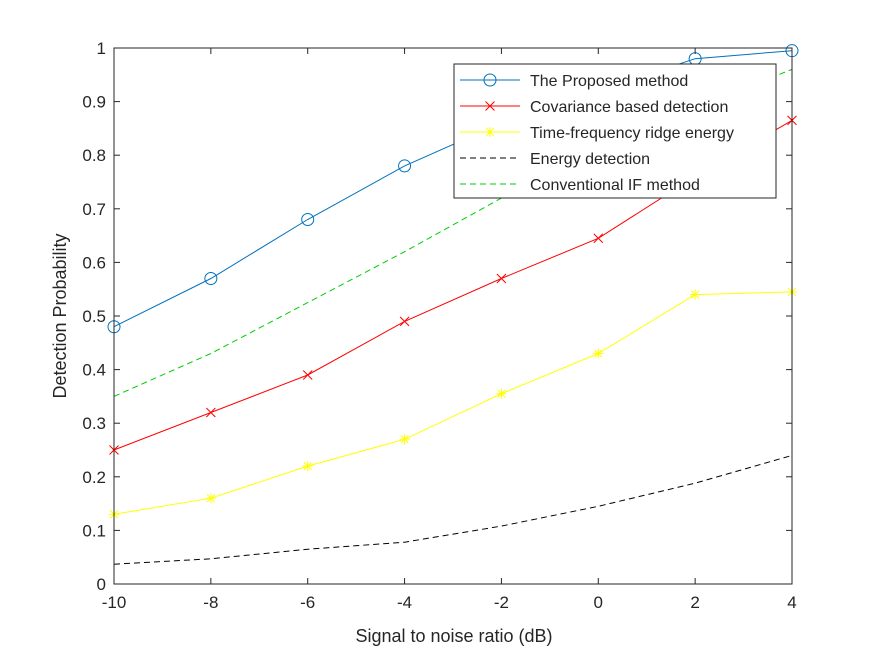  I want to click on y-tick-label-4: 0.3, so click(94, 423).